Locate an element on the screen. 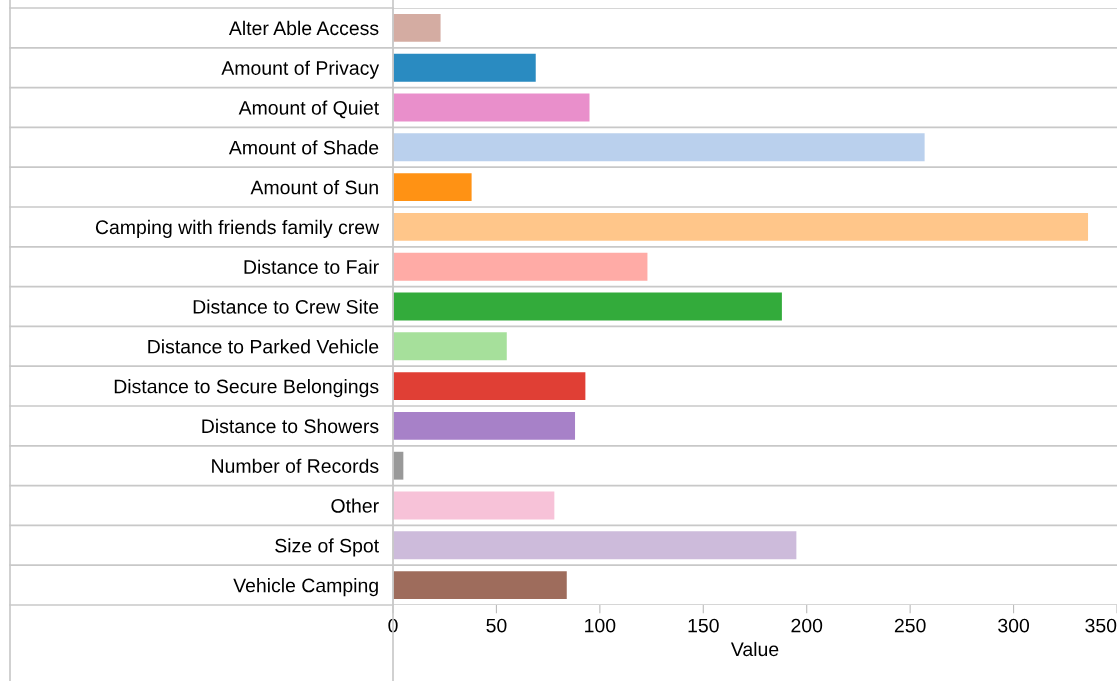 The image size is (1117, 681). y-tick-label: Distance to Fair is located at coordinates (311, 266).